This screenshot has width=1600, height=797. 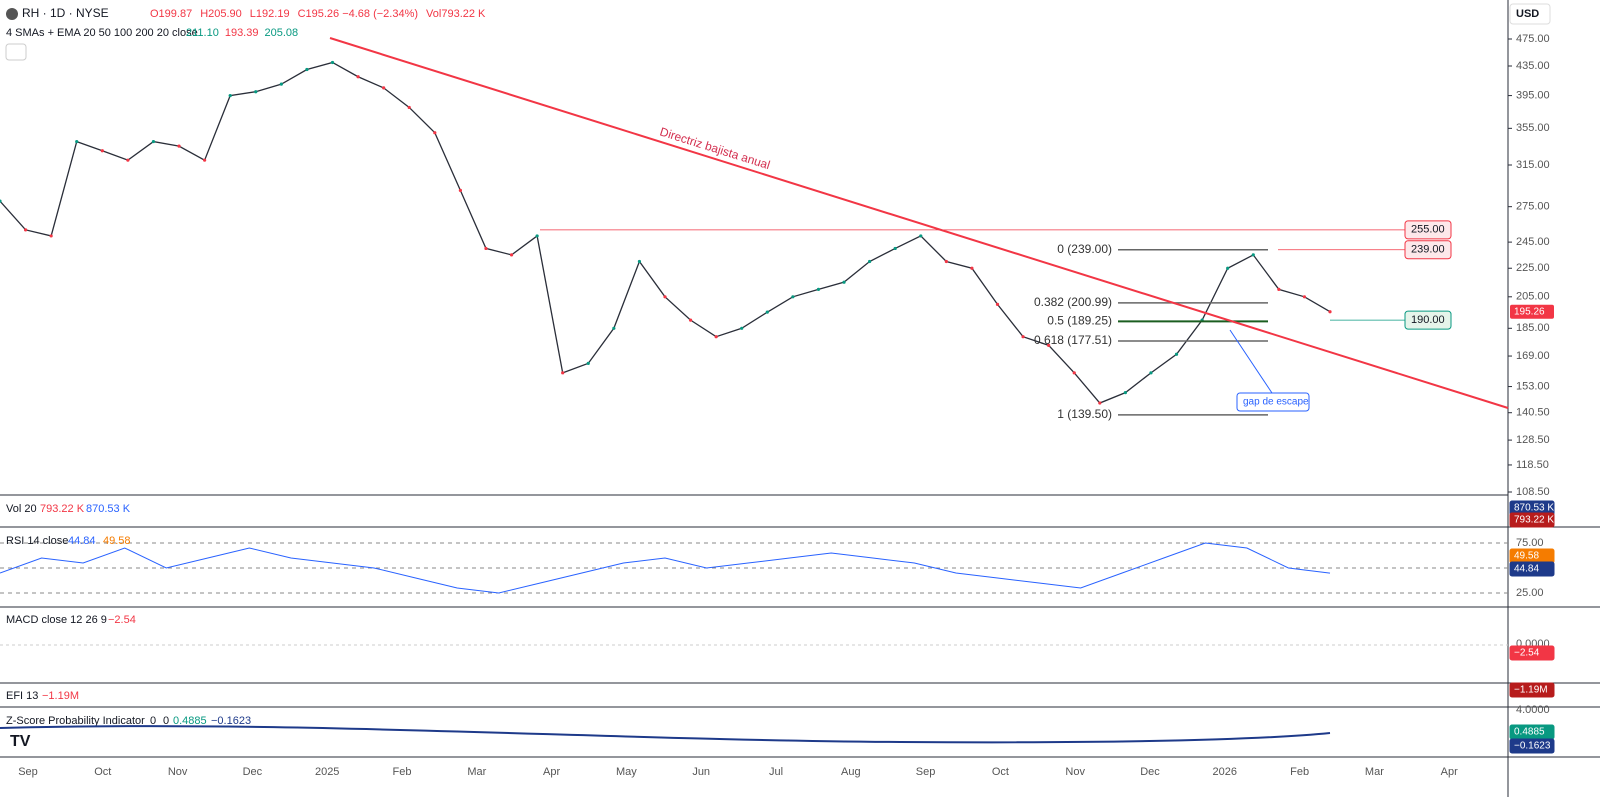 What do you see at coordinates (22, 696) in the screenshot?
I see `pane-title: EFI 13` at bounding box center [22, 696].